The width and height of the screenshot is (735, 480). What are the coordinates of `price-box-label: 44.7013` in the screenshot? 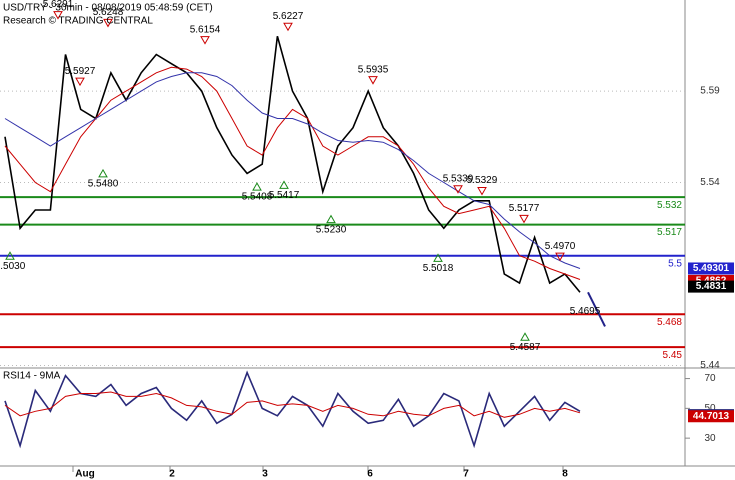 It's located at (711, 416).